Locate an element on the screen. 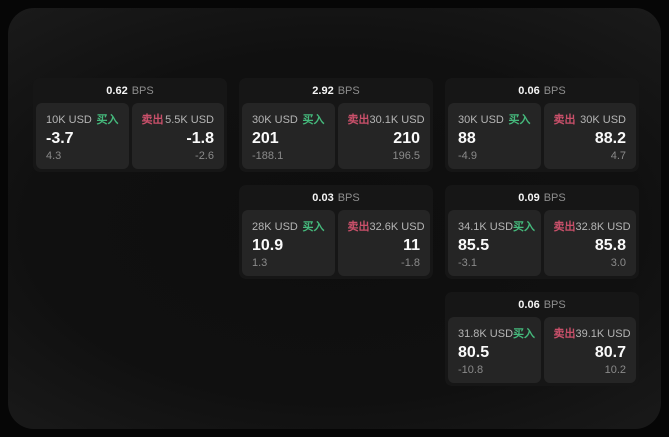 The width and height of the screenshot is (669, 437). buy-quote-tile: 30K USD 买入 88 -4.9 is located at coordinates (494, 136).